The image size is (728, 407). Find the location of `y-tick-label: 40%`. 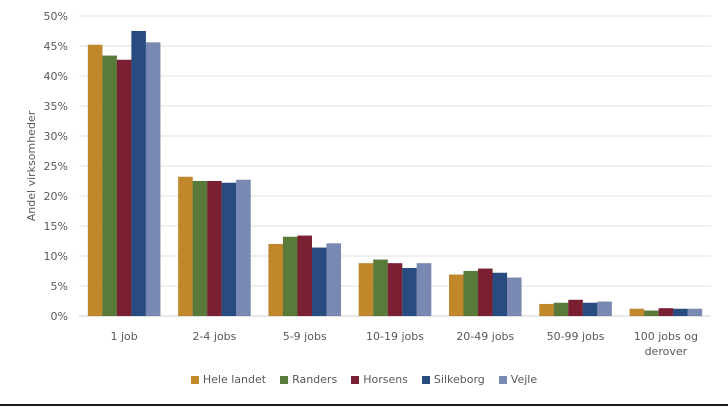

y-tick-label: 40% is located at coordinates (56, 76).